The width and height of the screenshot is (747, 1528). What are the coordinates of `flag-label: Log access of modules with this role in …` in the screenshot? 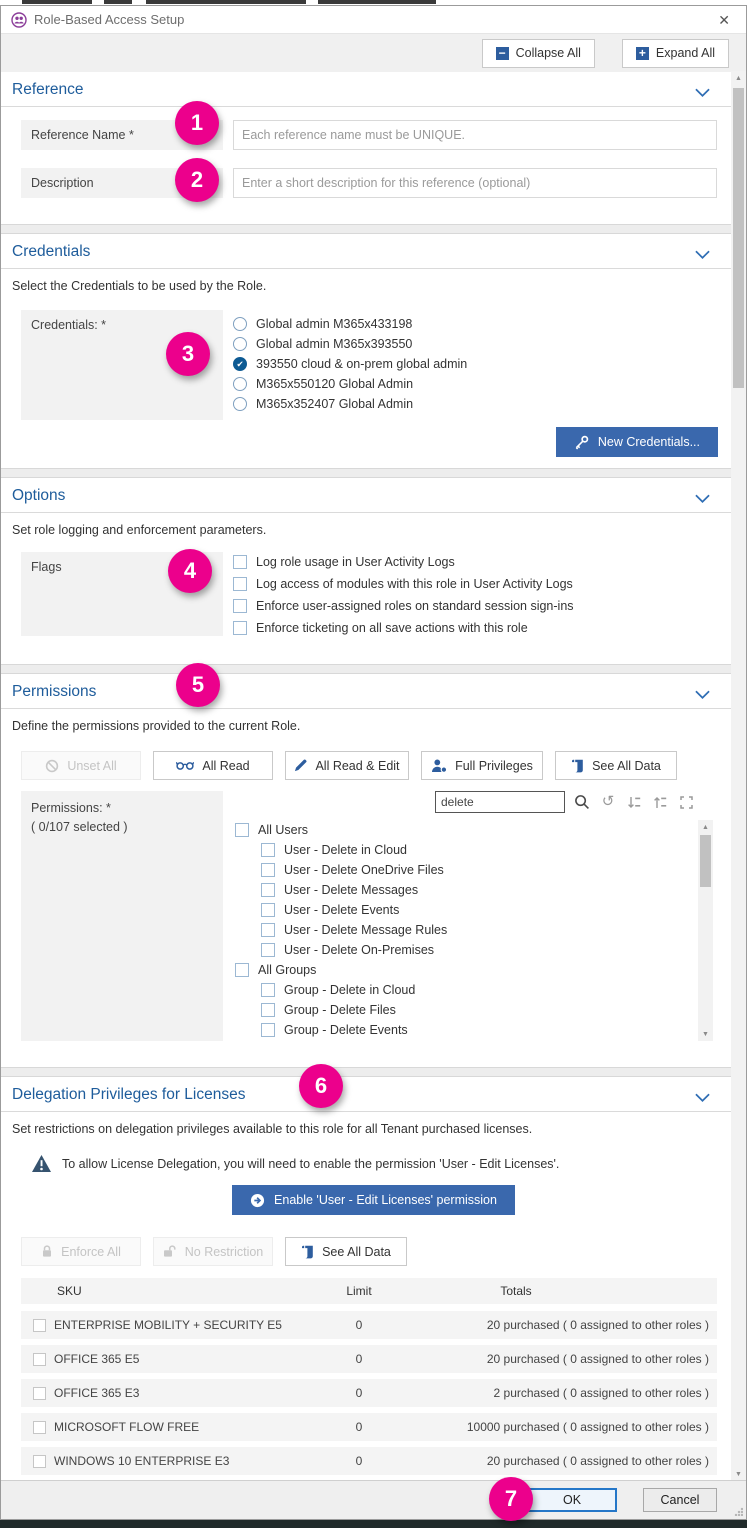 It's located at (414, 584).